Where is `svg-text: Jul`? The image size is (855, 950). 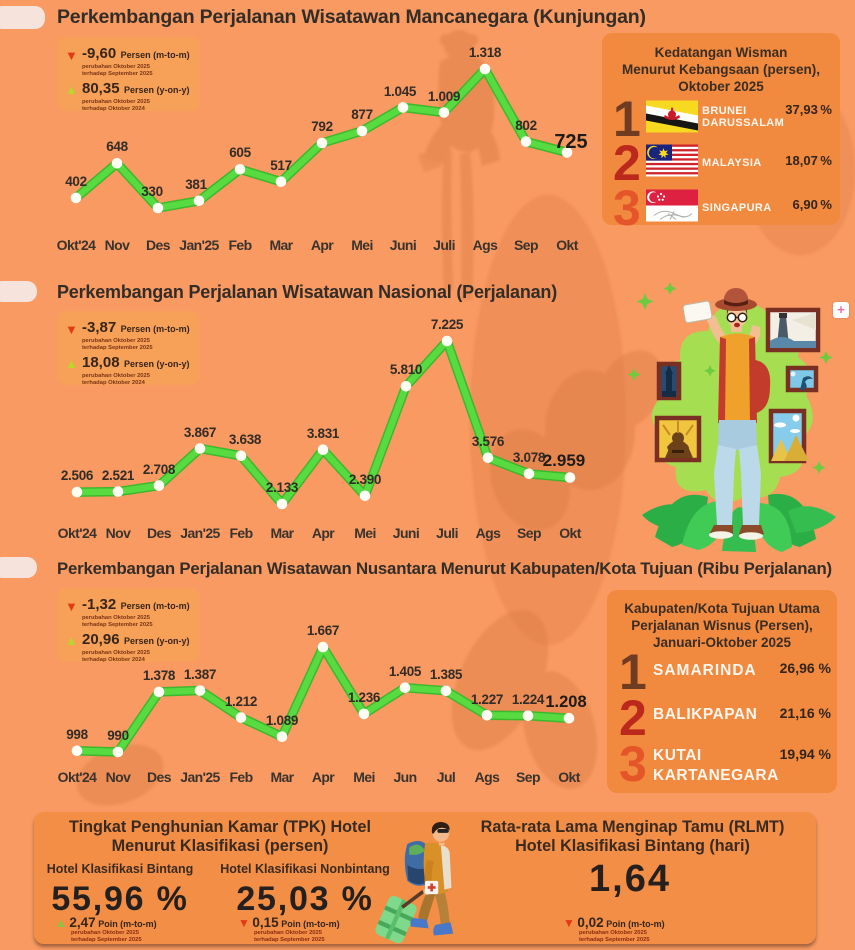
svg-text: Jul is located at coordinates (446, 777).